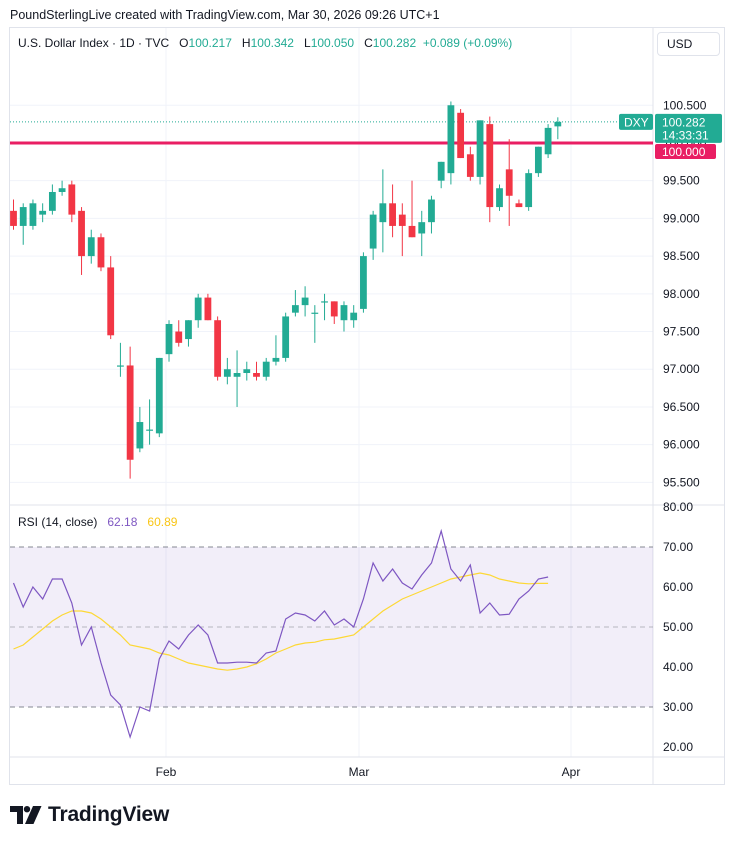 The image size is (735, 845). What do you see at coordinates (681, 445) in the screenshot?
I see `price-tick-label: 96.000` at bounding box center [681, 445].